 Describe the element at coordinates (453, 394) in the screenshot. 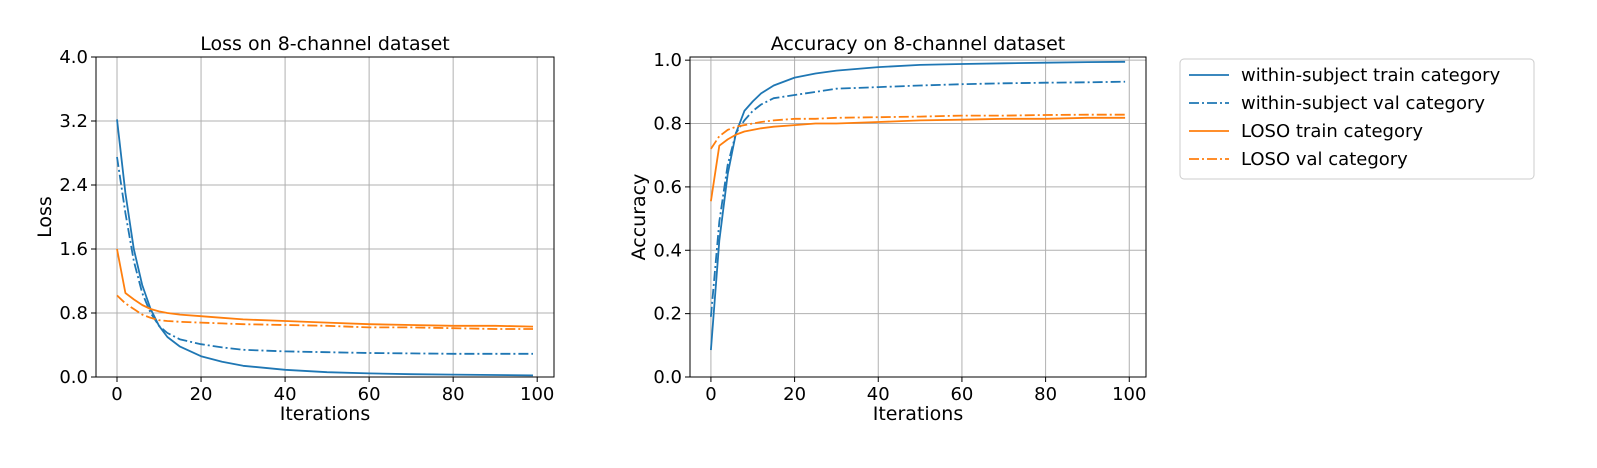

I see `loss-x-tick-label-80: 80` at that location.